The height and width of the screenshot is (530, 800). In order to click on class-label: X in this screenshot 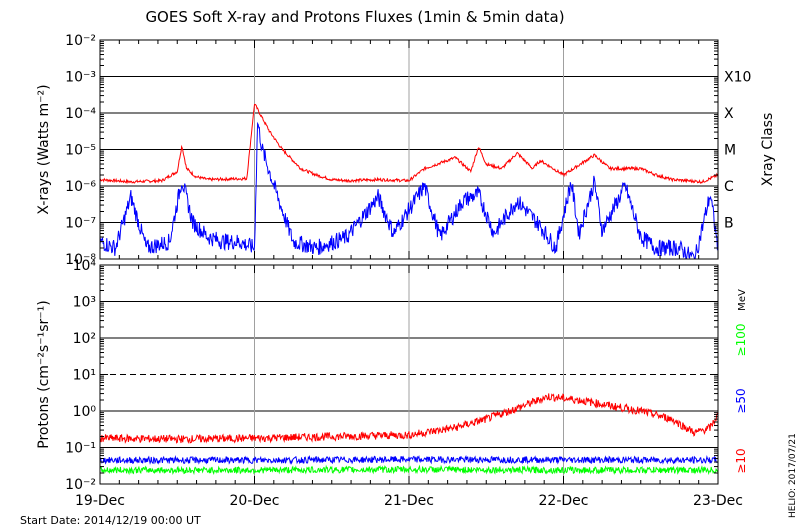, I will do `click(729, 114)`.